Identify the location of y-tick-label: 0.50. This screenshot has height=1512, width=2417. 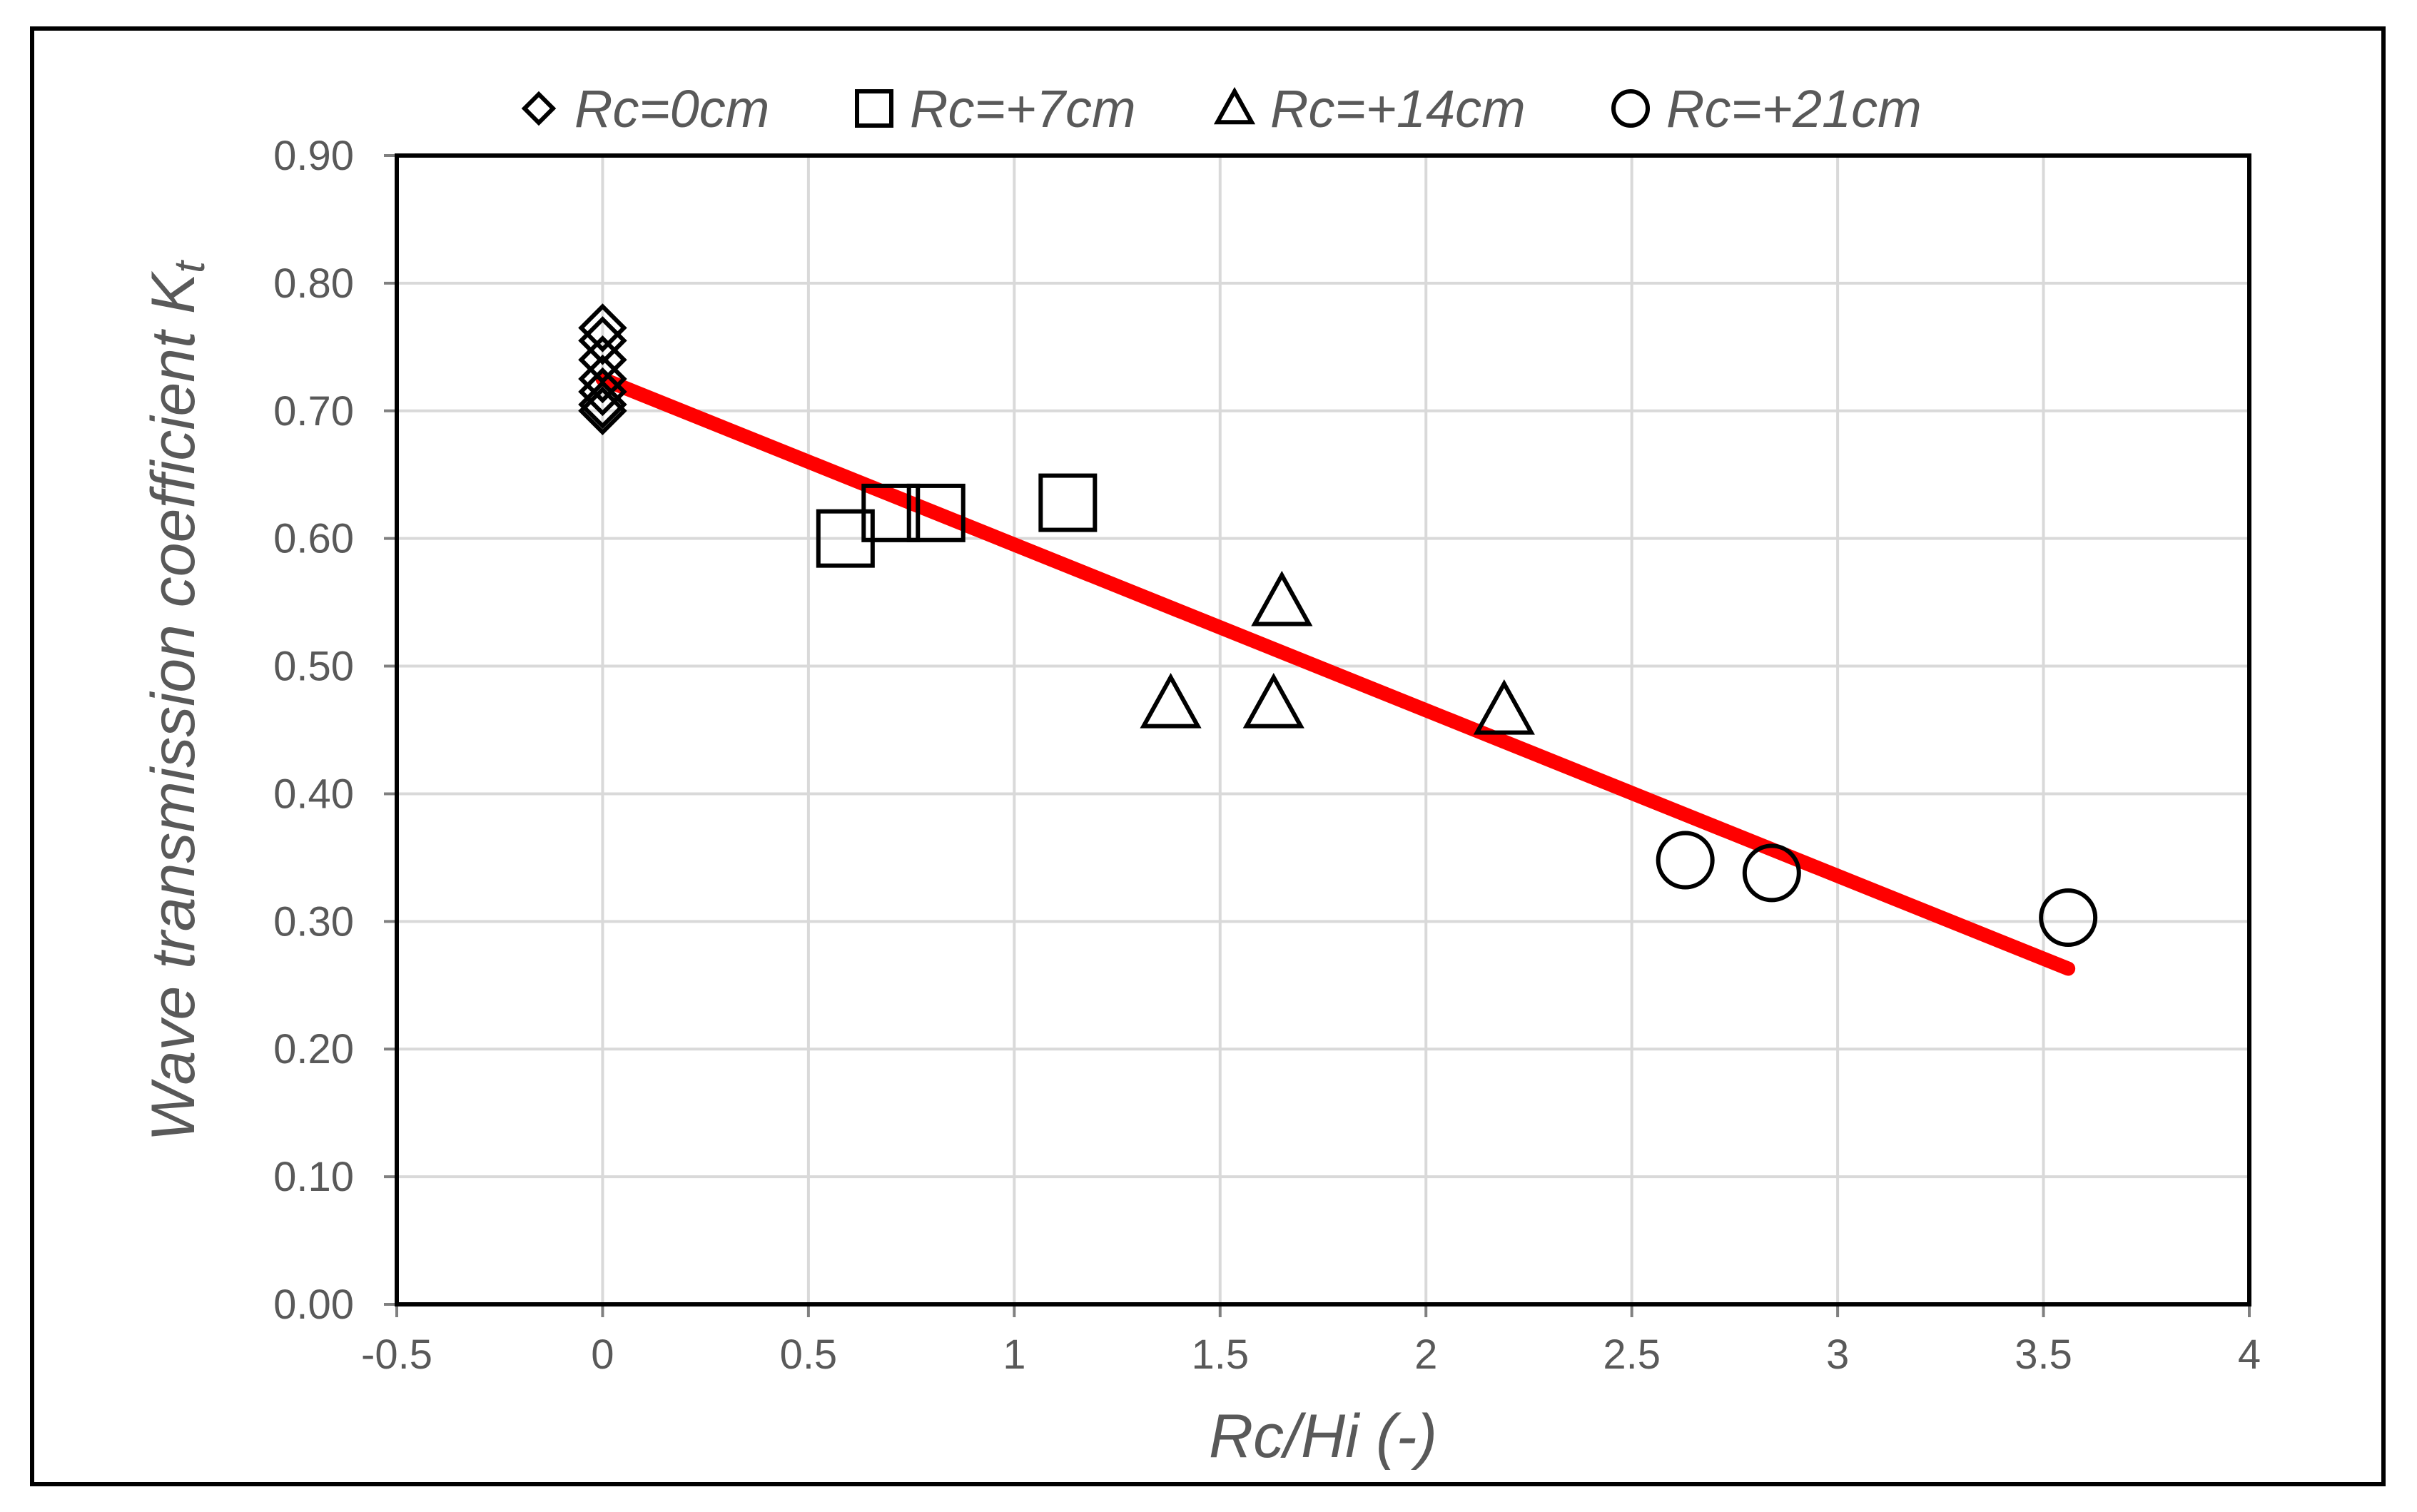
(313, 667).